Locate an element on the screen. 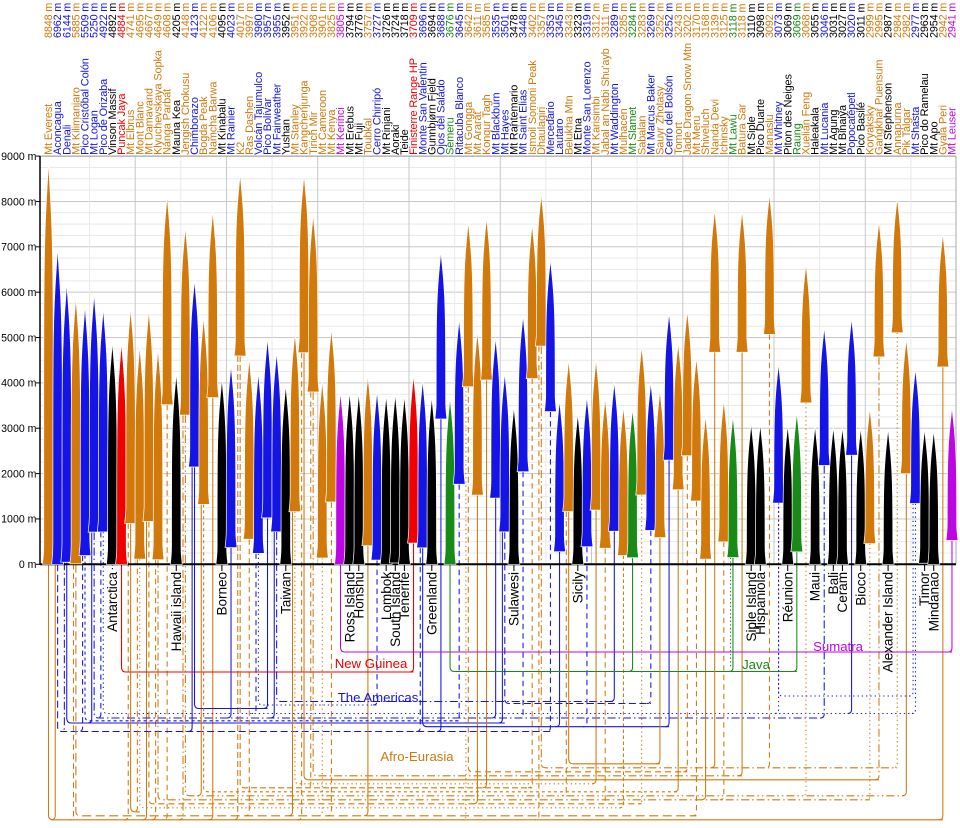 The height and width of the screenshot is (828, 960). svg-text: Pico Bolívar is located at coordinates (268, 126).